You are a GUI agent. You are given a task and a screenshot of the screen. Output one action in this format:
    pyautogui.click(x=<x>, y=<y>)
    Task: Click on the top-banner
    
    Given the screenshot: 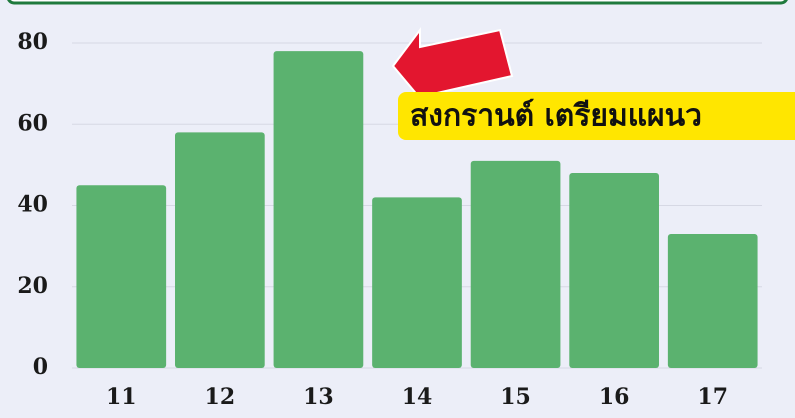 What is the action you would take?
    pyautogui.click(x=397, y=2)
    